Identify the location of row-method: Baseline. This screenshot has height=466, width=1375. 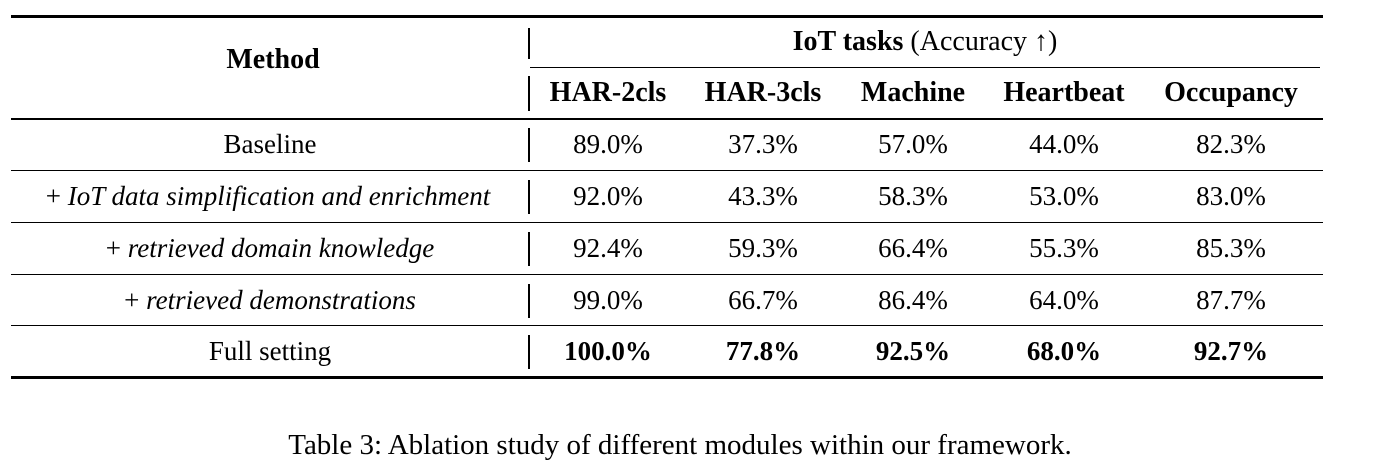
(270, 144).